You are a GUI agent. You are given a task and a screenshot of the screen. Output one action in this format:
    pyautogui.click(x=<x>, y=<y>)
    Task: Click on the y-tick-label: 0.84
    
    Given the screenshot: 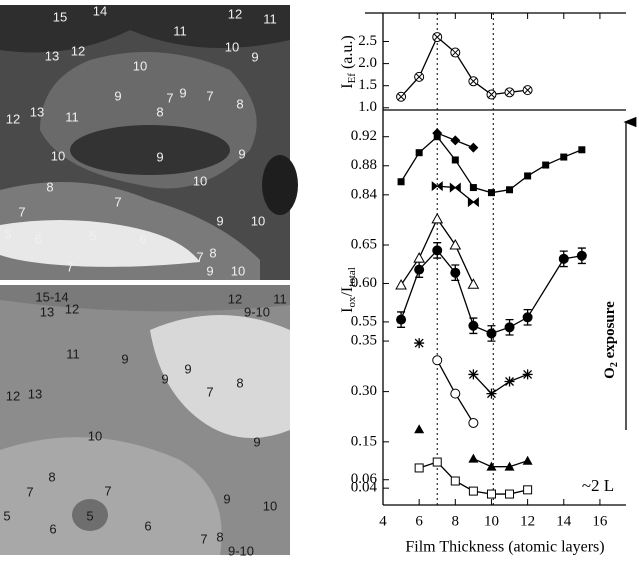 What is the action you would take?
    pyautogui.click(x=364, y=194)
    